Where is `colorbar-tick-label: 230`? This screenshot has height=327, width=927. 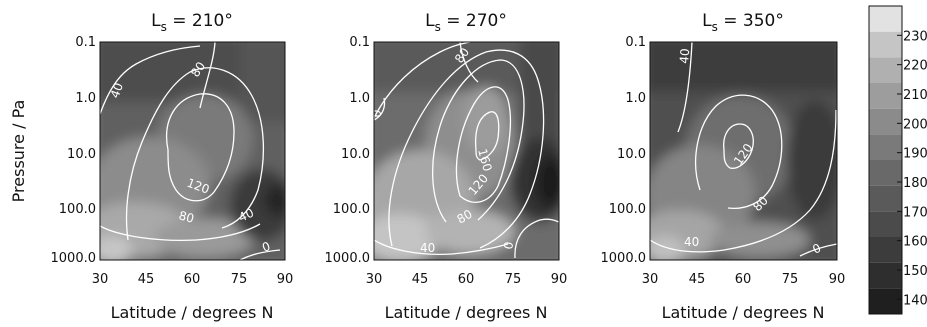 colorbar-tick-label: 230 is located at coordinates (915, 36).